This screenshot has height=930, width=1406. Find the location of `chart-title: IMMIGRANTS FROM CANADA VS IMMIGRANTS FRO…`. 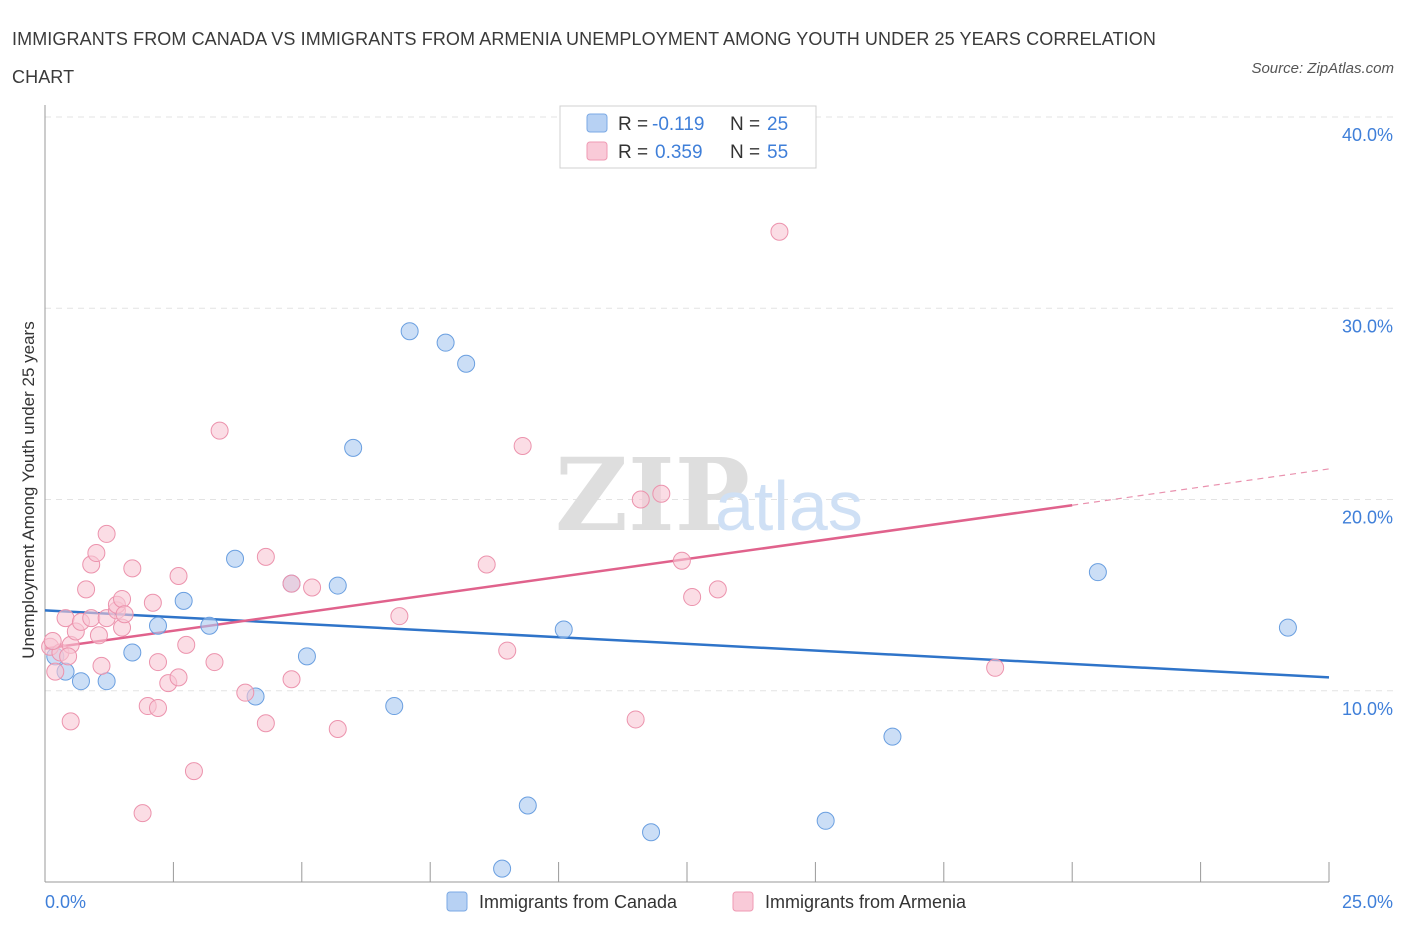

chart-title: IMMIGRANTS FROM CANADA VS IMMIGRANTS FRO… is located at coordinates (584, 58).